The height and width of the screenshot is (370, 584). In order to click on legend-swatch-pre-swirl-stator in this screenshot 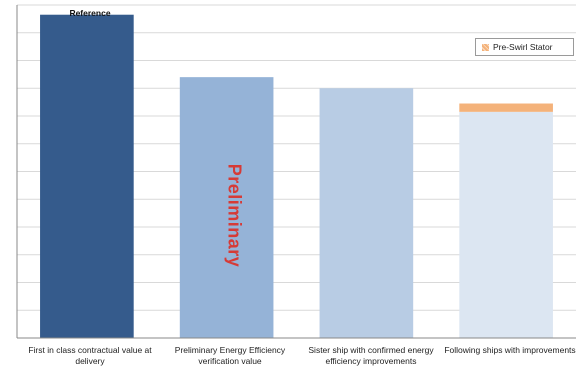, I will do `click(485, 47)`.